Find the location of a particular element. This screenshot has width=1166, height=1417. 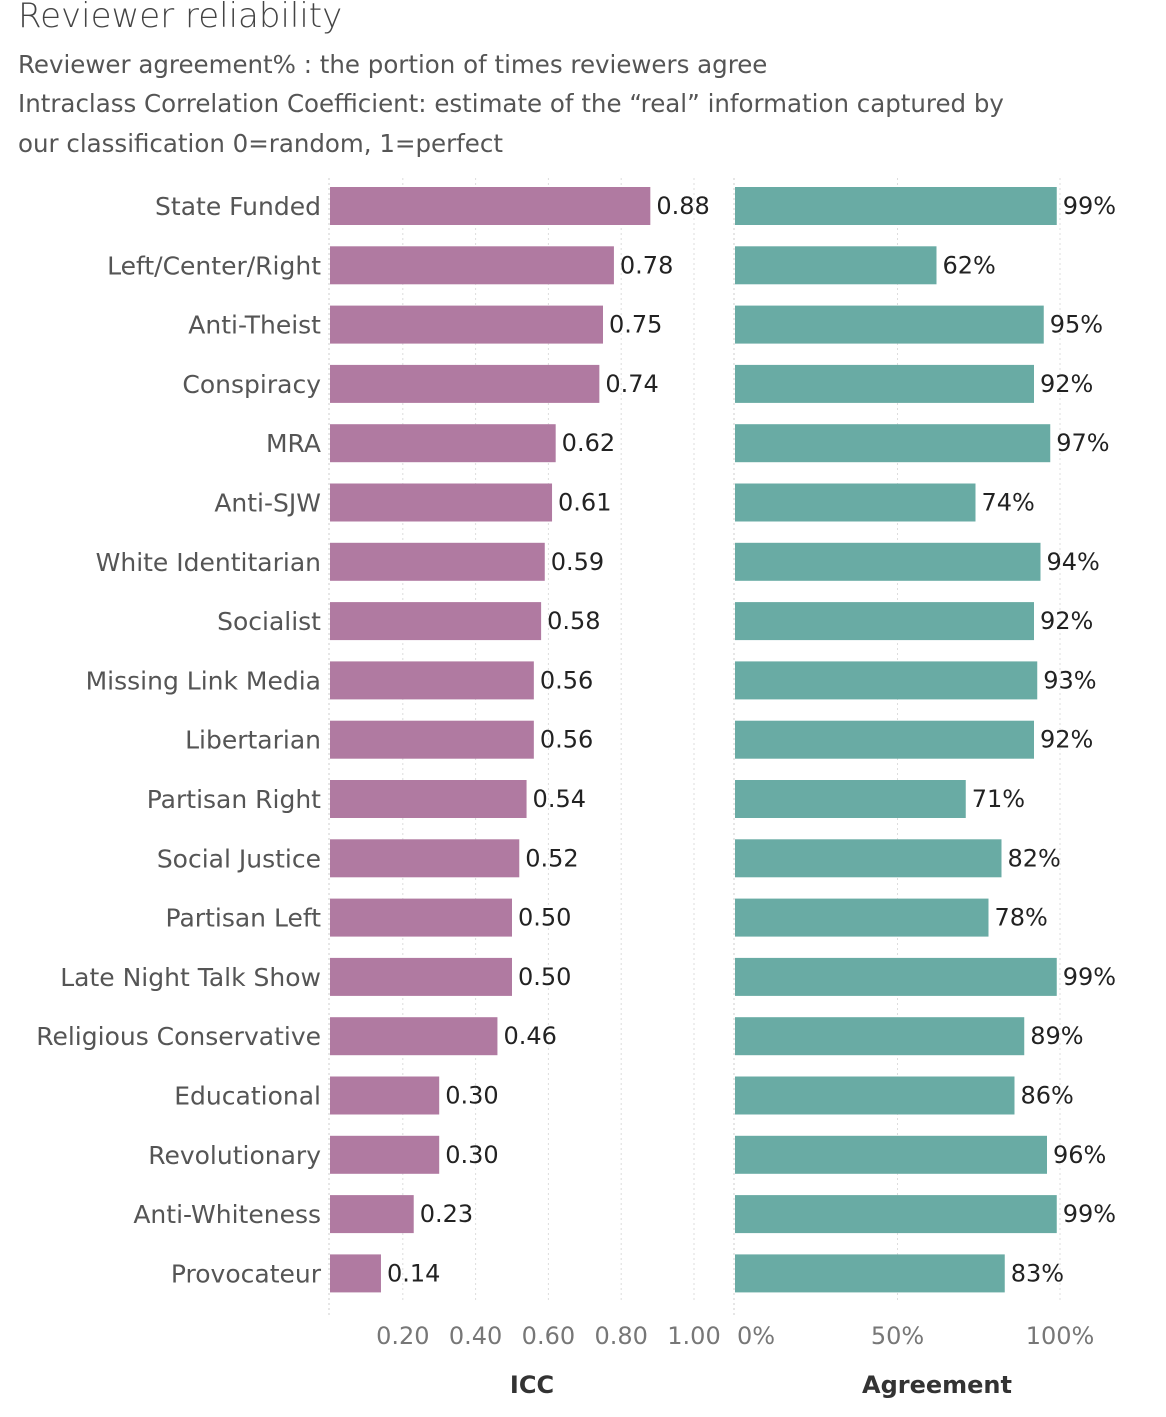

icc-value-label: 0.61 is located at coordinates (584, 503).